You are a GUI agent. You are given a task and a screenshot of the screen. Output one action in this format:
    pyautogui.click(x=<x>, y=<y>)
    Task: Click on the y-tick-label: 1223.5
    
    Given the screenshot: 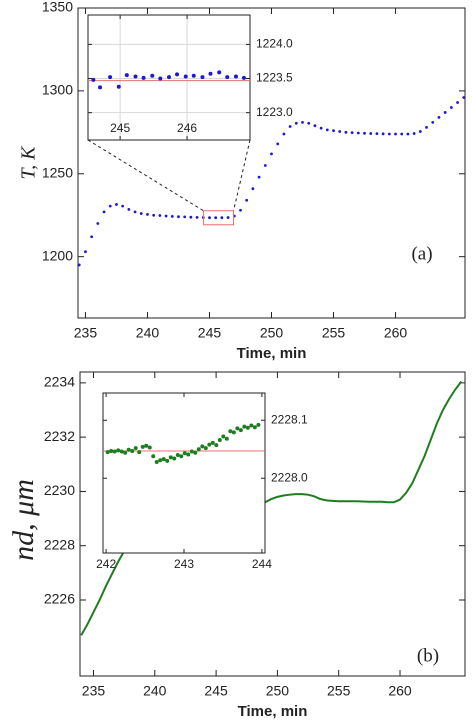 What is the action you would take?
    pyautogui.click(x=274, y=78)
    